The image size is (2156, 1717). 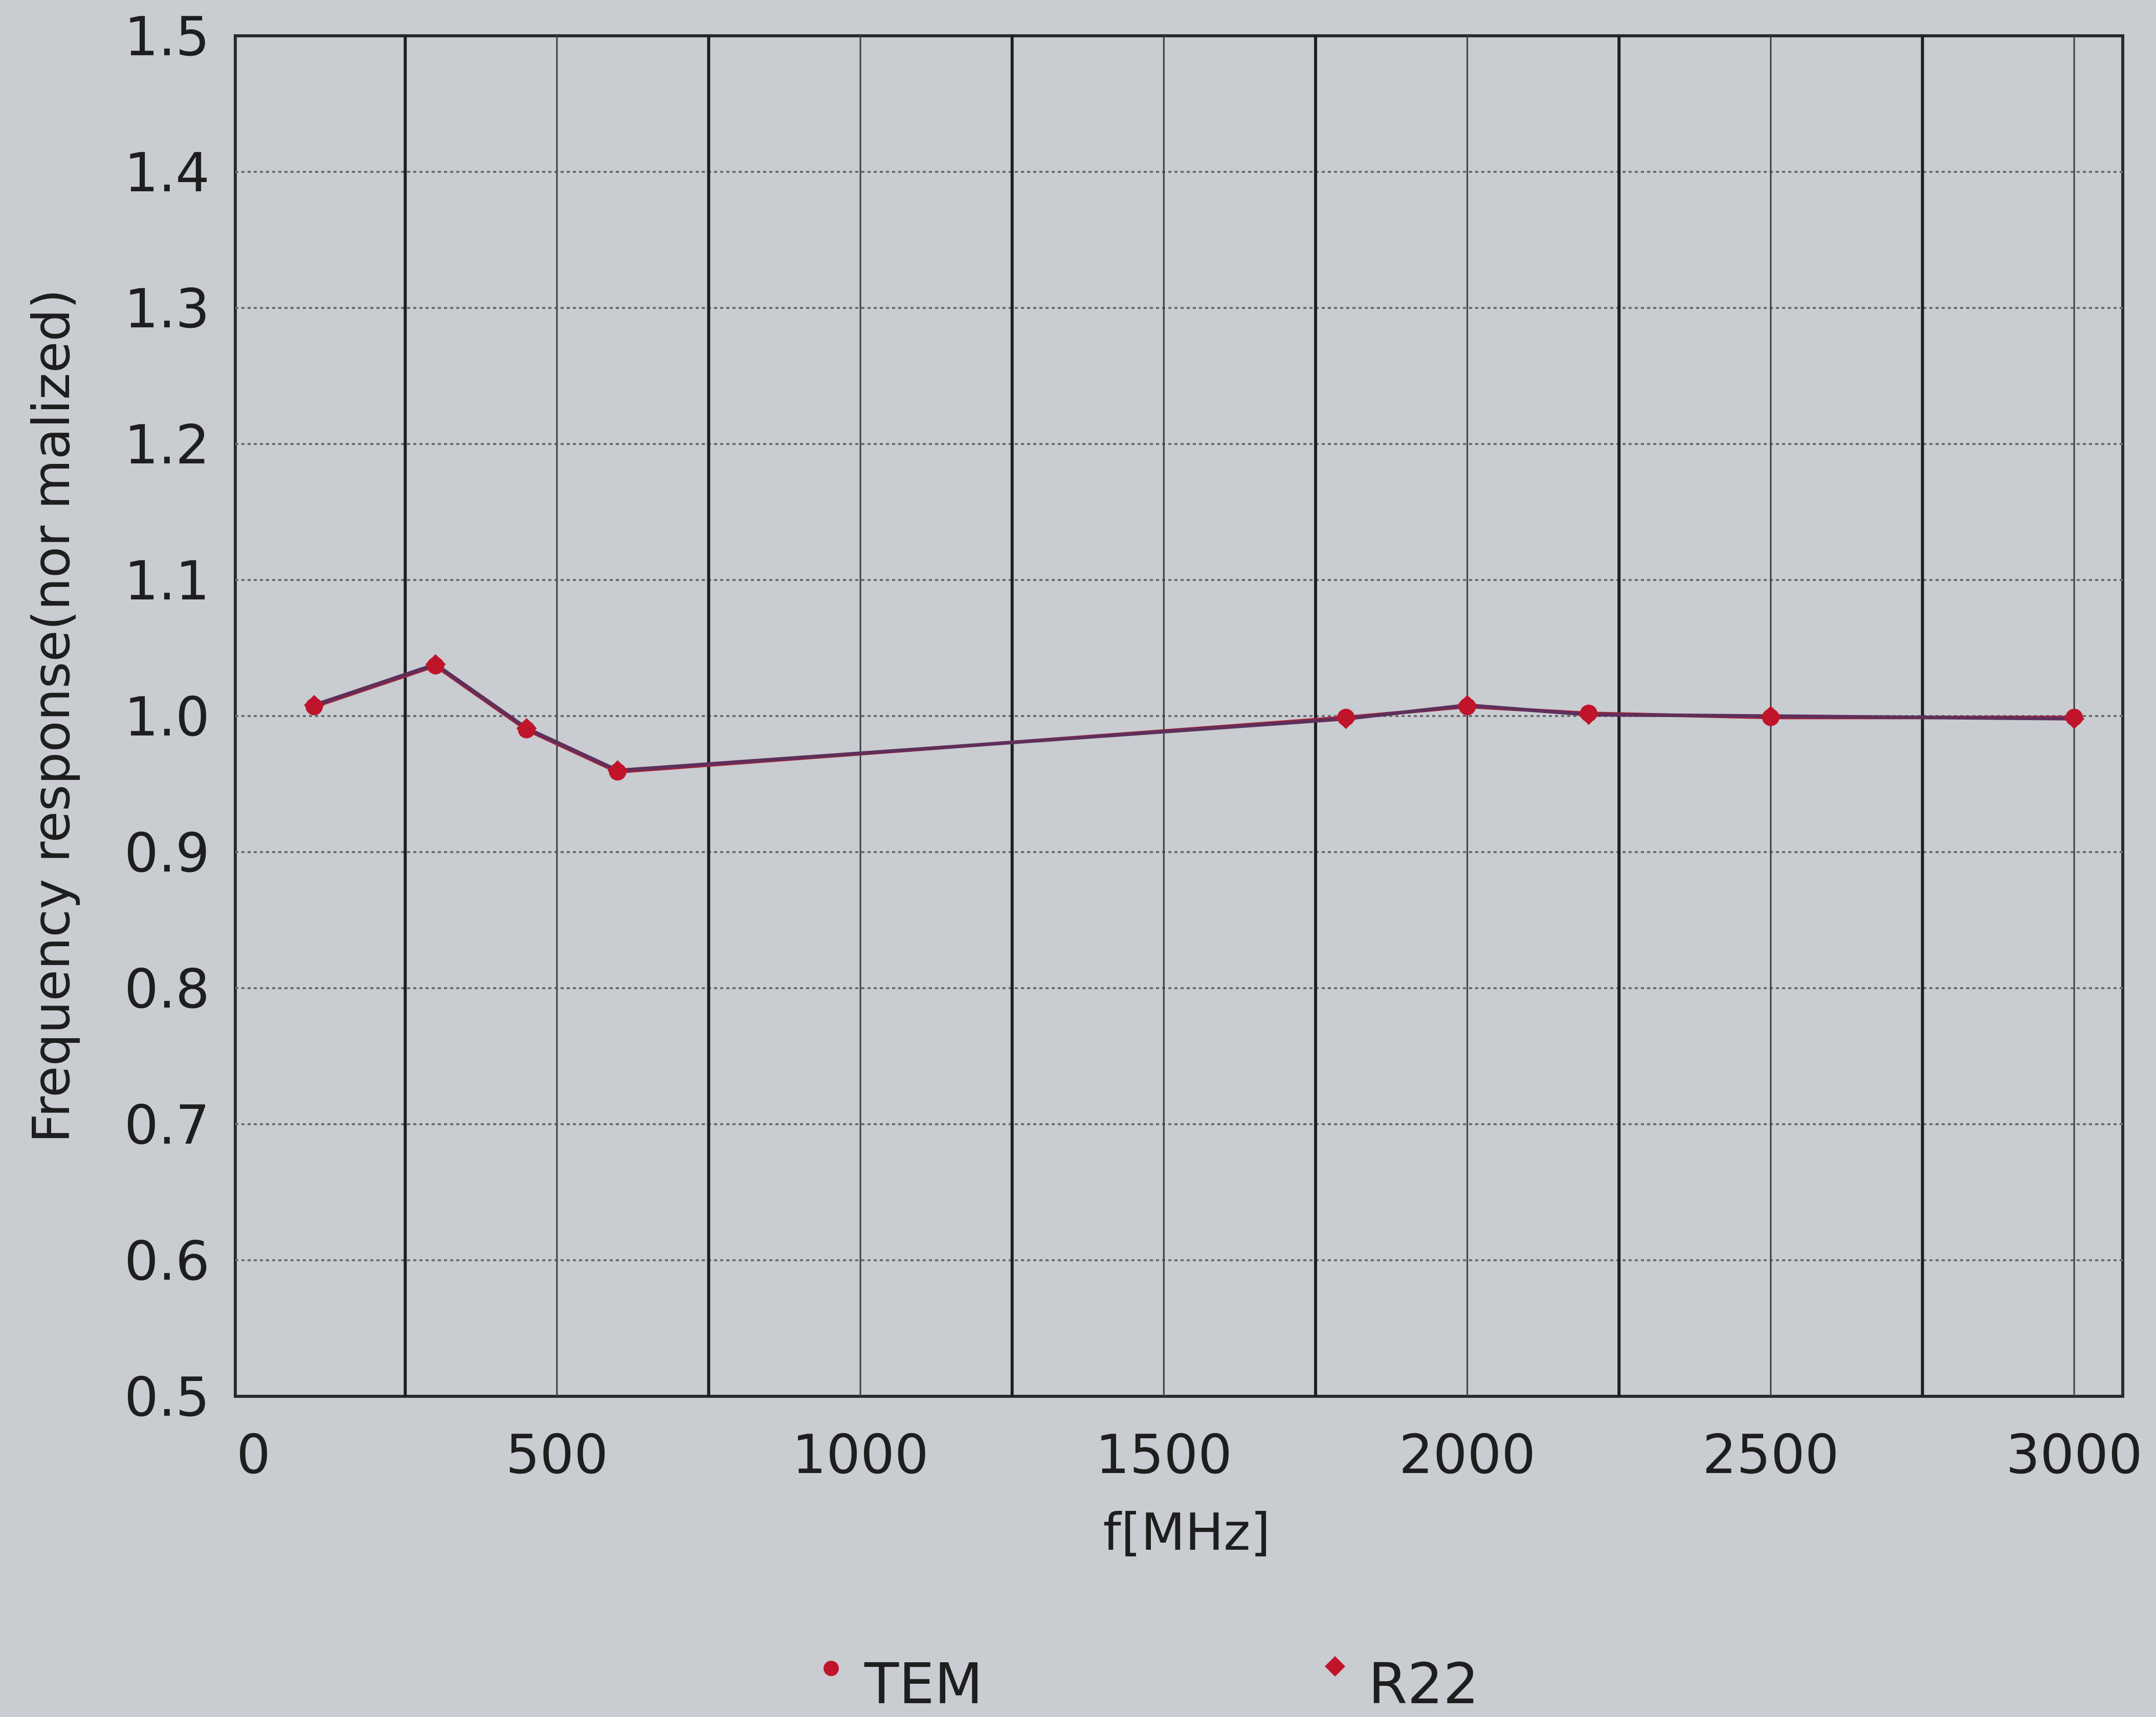 I want to click on x-axis-title: f[MHz], so click(x=1186, y=1532).